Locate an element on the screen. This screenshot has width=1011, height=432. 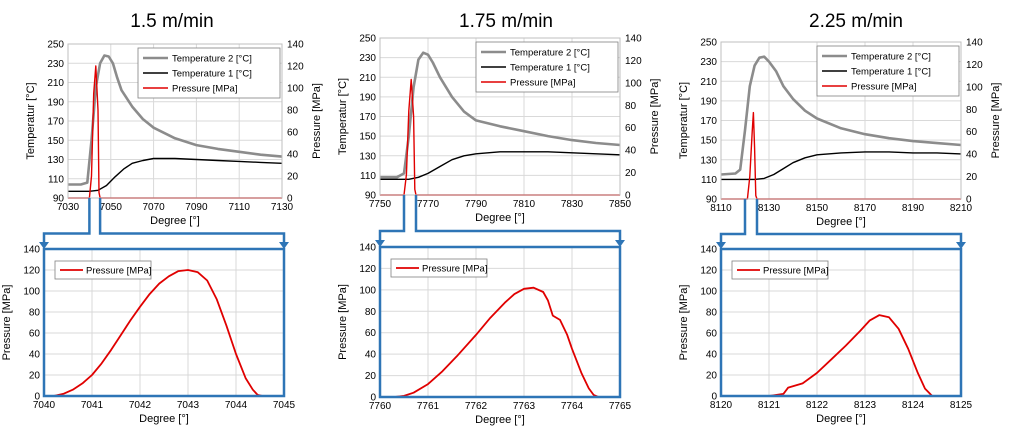
panel-title-1: 1.5 m/min is located at coordinates (171, 21).